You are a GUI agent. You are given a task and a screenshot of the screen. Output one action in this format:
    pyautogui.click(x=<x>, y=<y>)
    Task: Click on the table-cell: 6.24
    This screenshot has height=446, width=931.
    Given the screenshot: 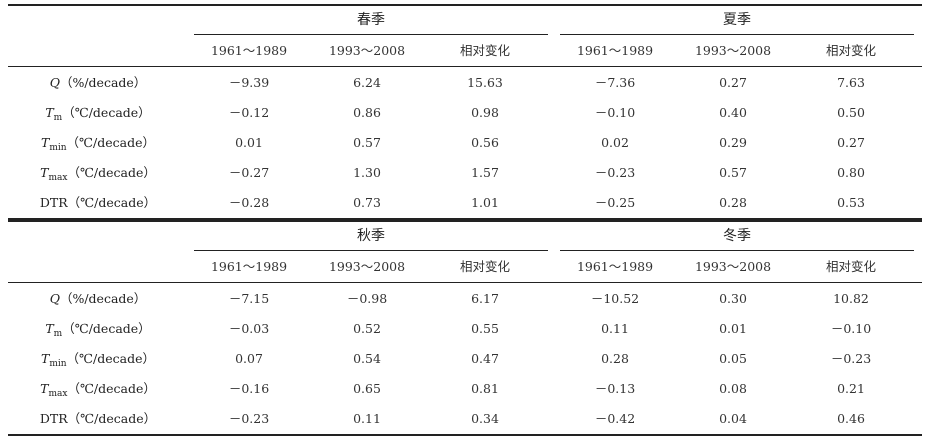 What is the action you would take?
    pyautogui.click(x=367, y=82)
    